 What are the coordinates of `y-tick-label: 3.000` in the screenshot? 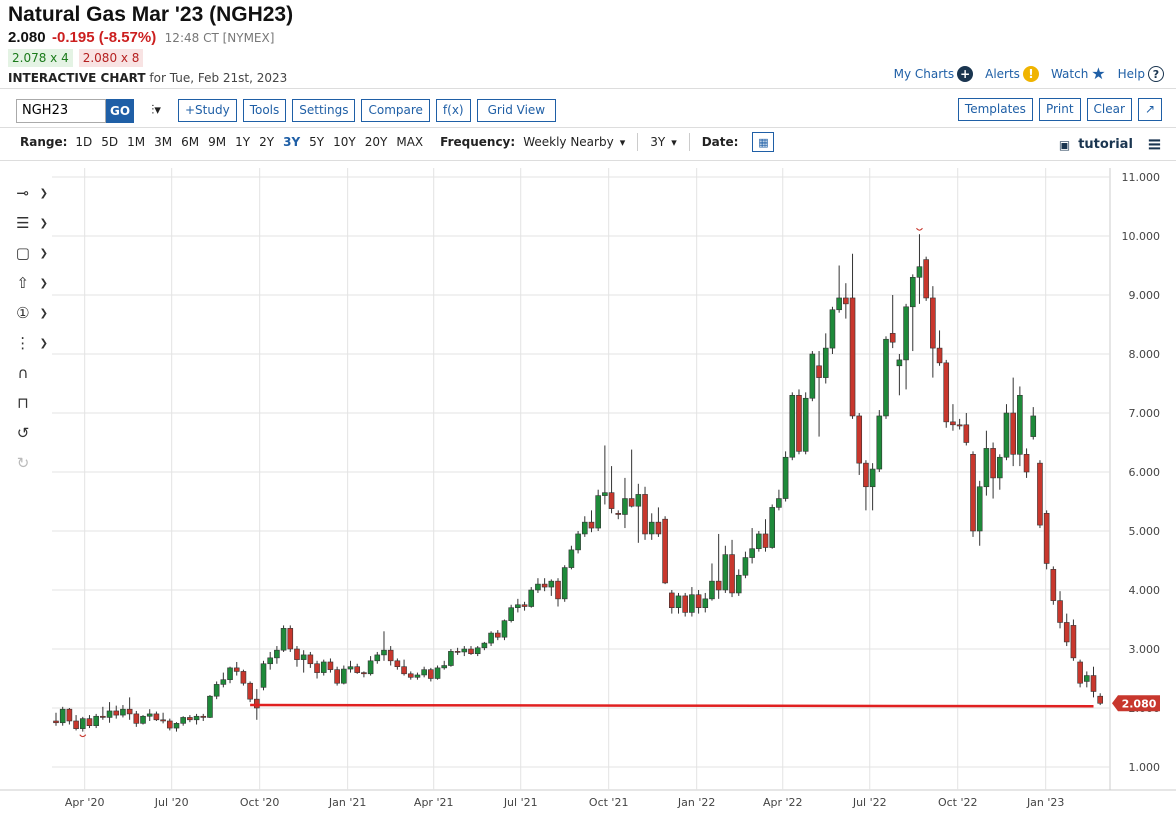 It's located at (1145, 649).